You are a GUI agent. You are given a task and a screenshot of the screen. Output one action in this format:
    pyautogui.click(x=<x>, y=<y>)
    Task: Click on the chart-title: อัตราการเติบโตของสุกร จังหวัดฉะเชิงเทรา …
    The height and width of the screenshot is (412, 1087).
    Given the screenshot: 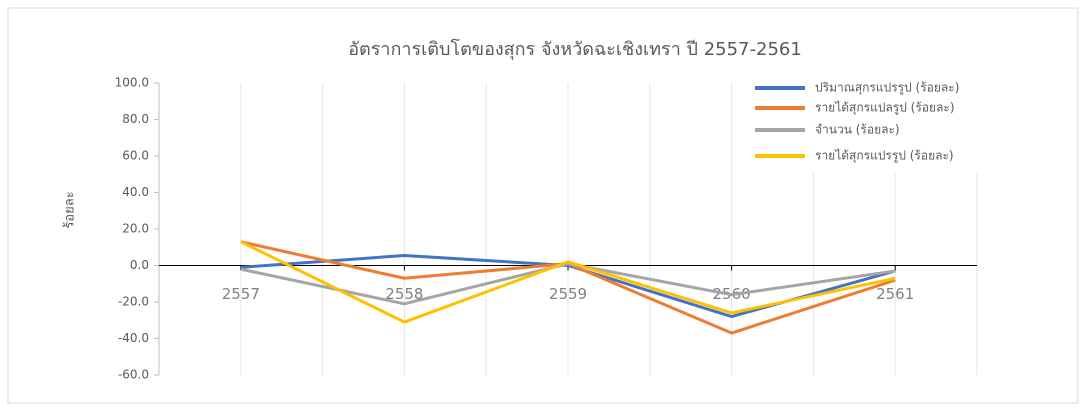 What is the action you would take?
    pyautogui.click(x=575, y=49)
    